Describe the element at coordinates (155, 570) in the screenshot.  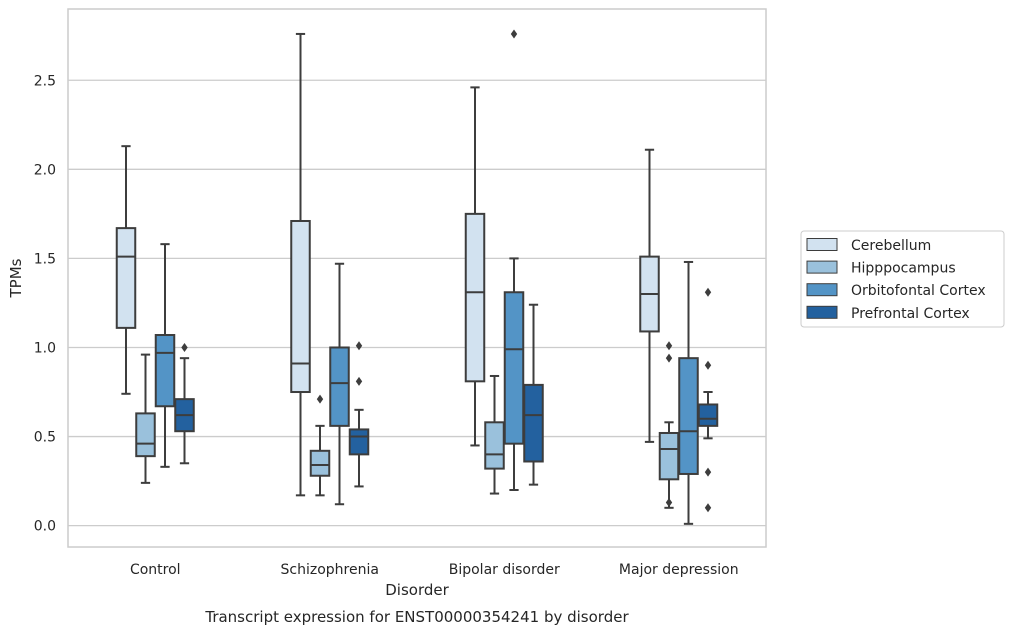
I see `x-tick-label: Control` at that location.